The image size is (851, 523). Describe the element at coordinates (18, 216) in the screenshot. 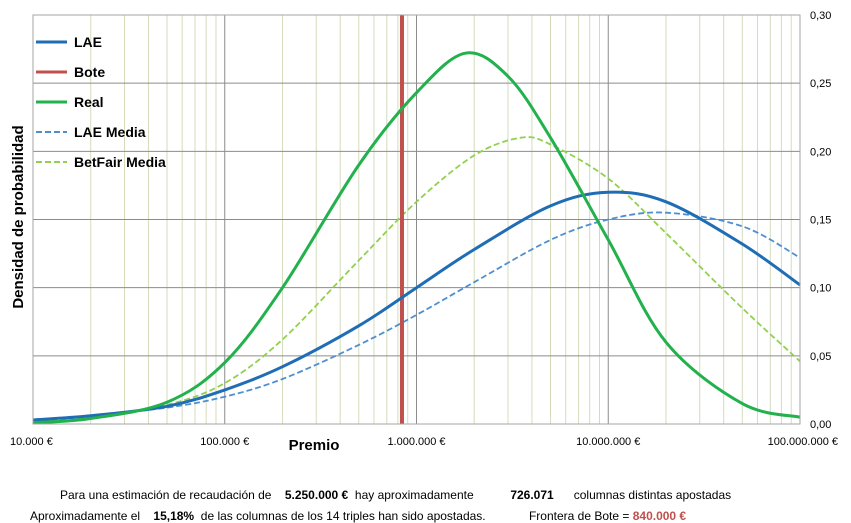

I see `y-axis-title: Densidad de probabilidad` at that location.